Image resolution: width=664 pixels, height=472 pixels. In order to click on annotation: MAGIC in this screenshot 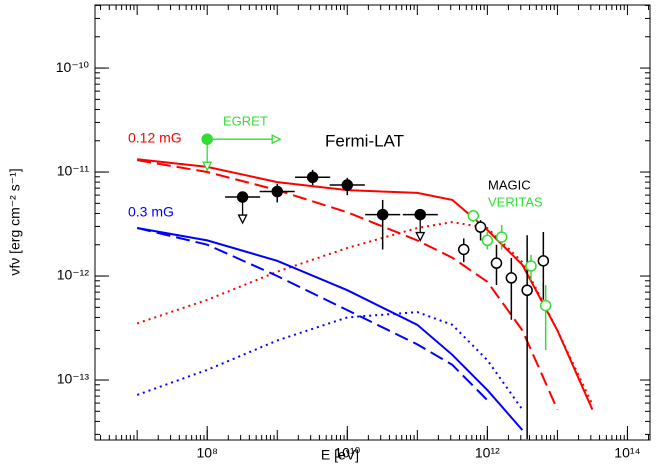, I will do `click(509, 184)`.